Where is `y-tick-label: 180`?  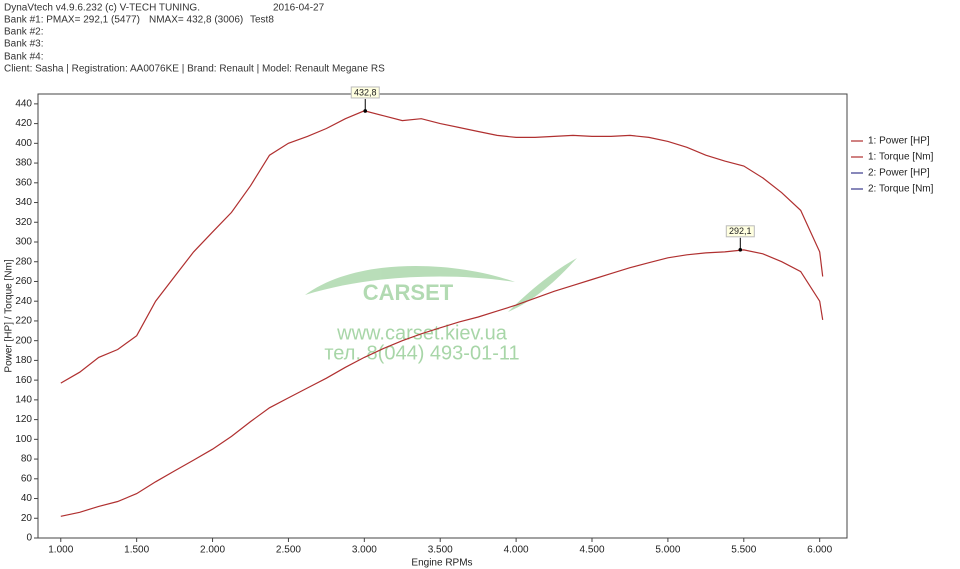 y-tick-label: 180 is located at coordinates (23, 360).